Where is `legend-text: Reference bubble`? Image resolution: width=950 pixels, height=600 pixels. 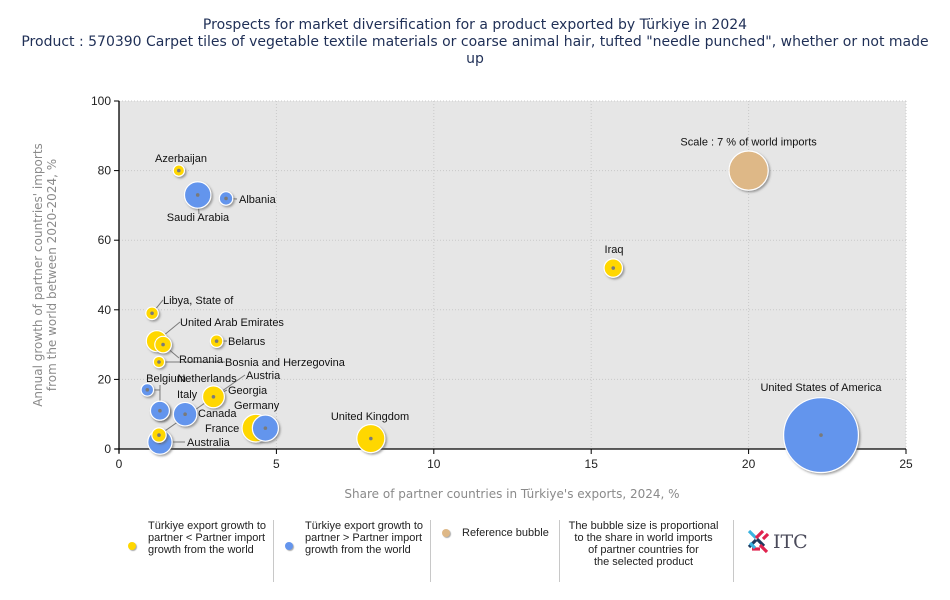
legend-text: Reference bubble is located at coordinates (505, 533).